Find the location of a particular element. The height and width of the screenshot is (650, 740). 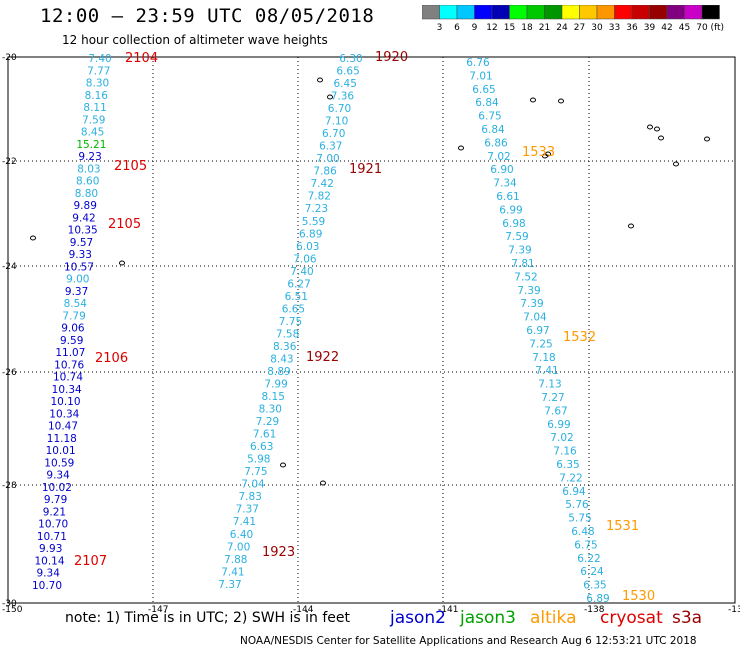

pass-time-label: 1530 is located at coordinates (638, 596).